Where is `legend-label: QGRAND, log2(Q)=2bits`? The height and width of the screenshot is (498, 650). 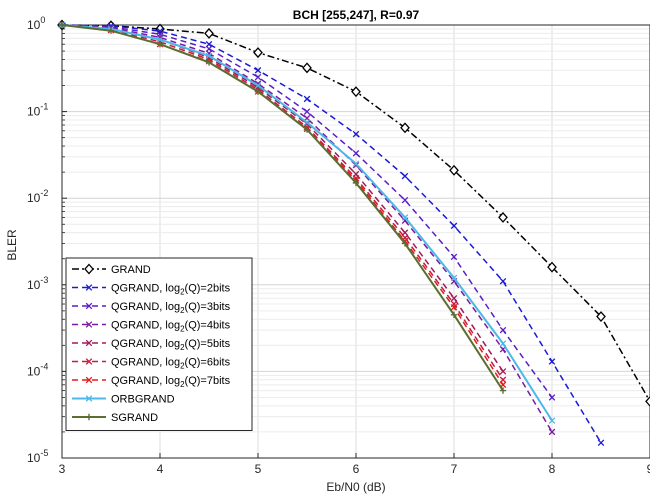 legend-label: QGRAND, log2(Q)=2bits is located at coordinates (171, 290).